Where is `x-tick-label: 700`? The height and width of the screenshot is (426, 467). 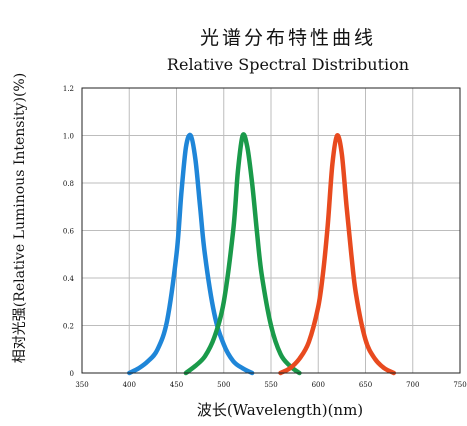 x-tick-label: 700 is located at coordinates (412, 385).